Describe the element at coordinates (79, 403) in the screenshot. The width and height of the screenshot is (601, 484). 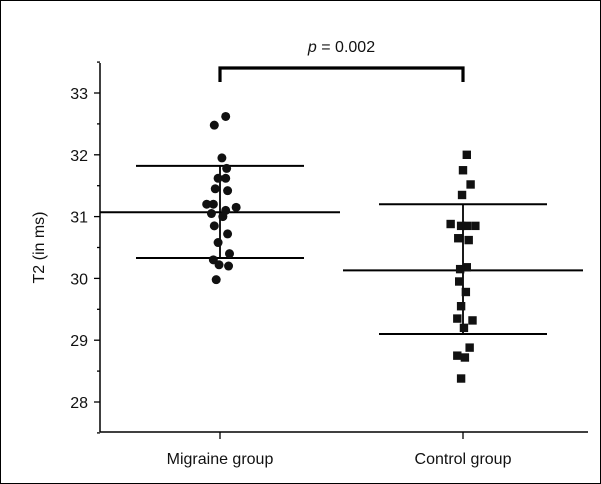
I see `y-tick-label: 28` at that location.